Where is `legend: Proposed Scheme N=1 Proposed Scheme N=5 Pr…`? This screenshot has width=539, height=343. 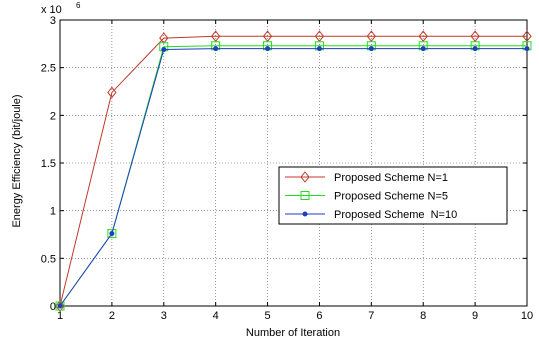 legend: Proposed Scheme N=1 Proposed Scheme N=5 Pr… is located at coordinates (393, 195).